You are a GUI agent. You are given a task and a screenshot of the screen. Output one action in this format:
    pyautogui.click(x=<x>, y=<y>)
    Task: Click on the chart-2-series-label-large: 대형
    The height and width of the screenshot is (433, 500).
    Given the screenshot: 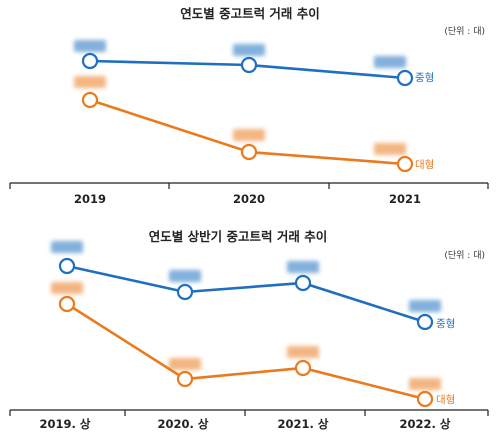 What is the action you would take?
    pyautogui.click(x=445, y=400)
    